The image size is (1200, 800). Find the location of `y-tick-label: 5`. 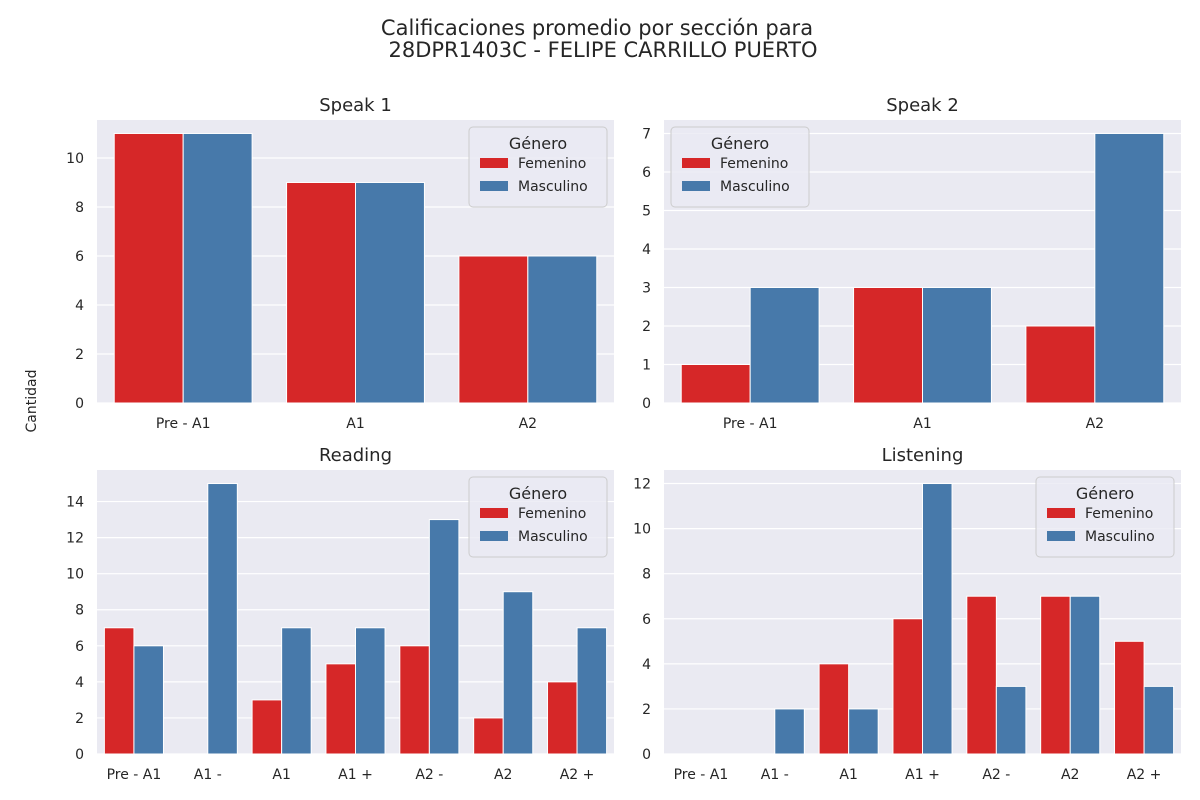

y-tick-label: 5 is located at coordinates (646, 211).